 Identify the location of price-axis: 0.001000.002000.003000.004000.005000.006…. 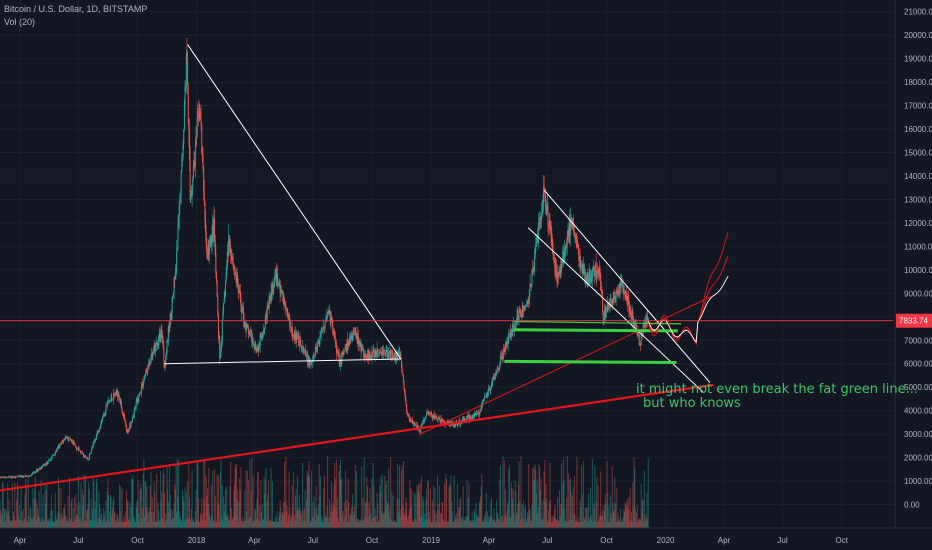
(918, 259).